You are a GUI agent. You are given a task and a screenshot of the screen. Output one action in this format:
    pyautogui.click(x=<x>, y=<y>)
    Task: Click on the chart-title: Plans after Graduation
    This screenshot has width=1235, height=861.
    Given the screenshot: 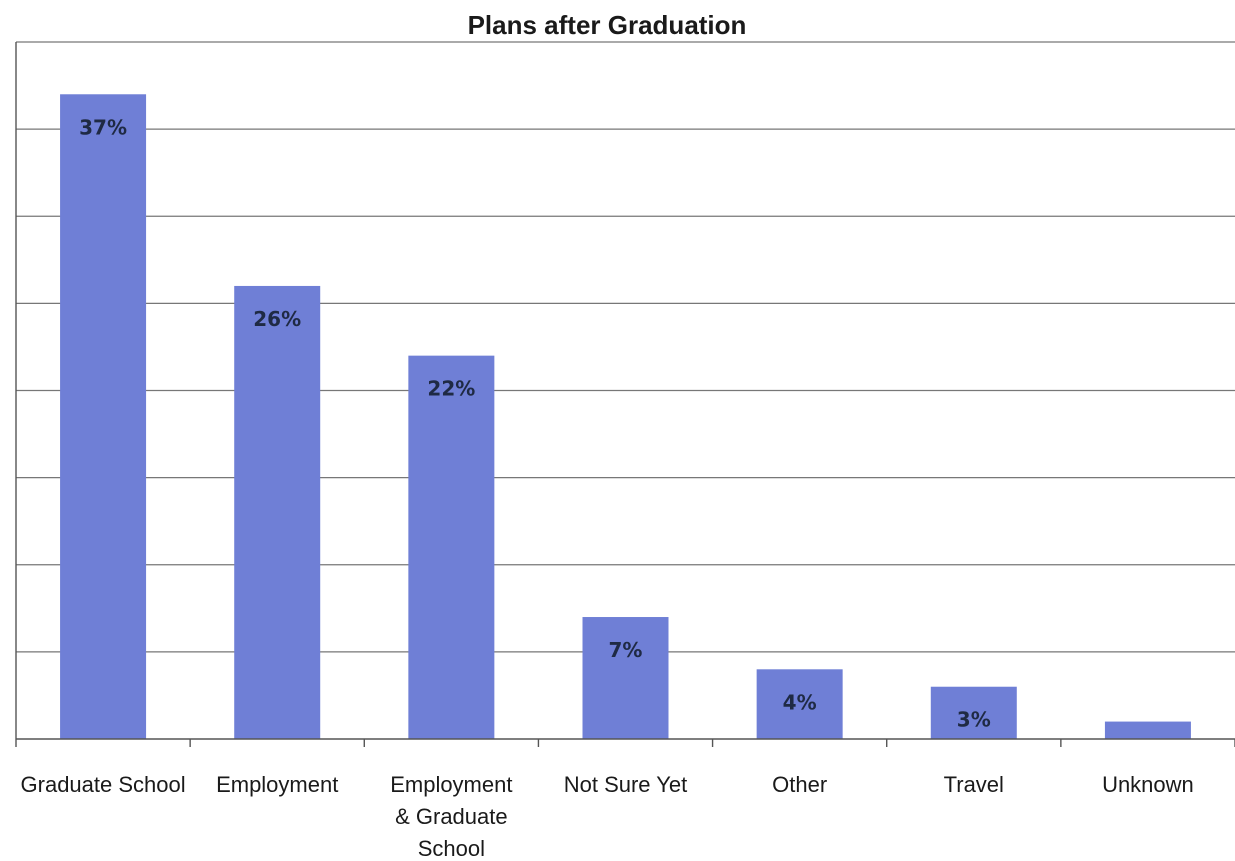 What is the action you would take?
    pyautogui.click(x=607, y=25)
    